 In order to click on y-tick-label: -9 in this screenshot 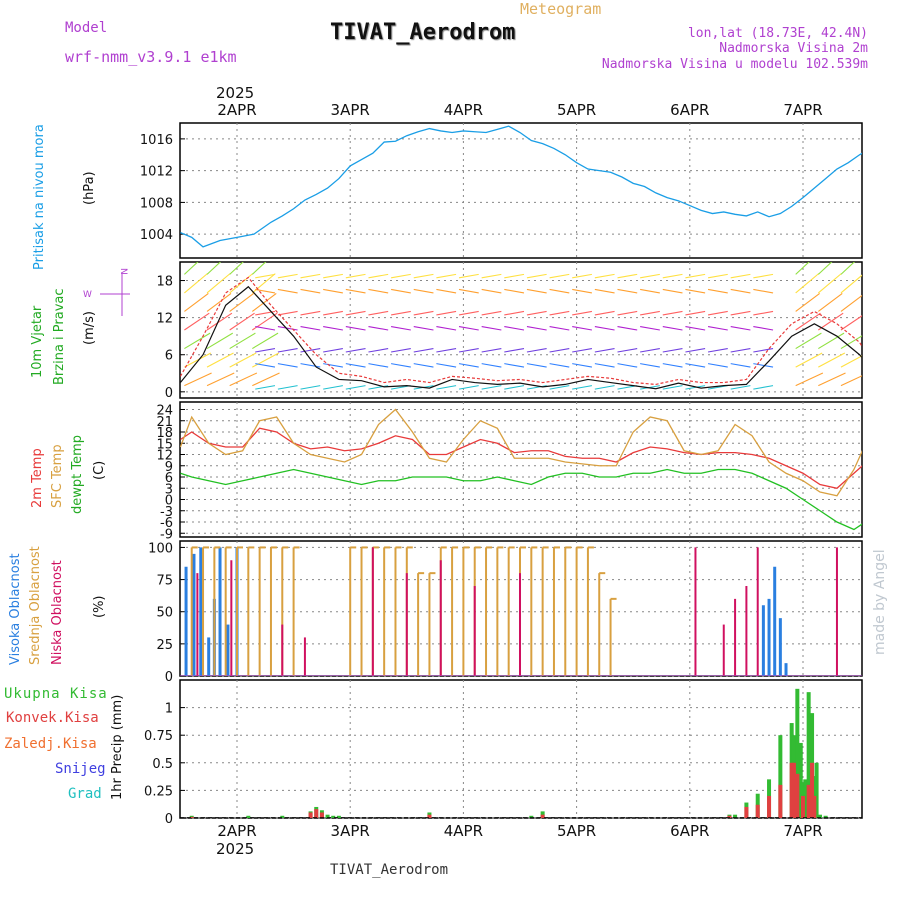, I will do `click(166, 534)`.